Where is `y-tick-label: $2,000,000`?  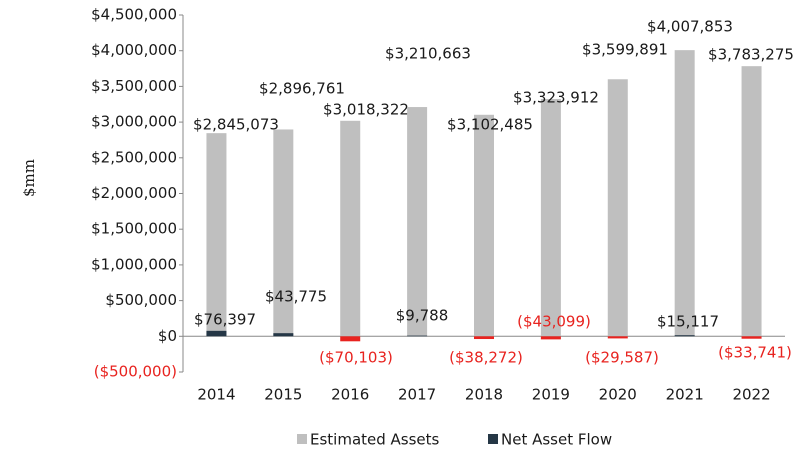 y-tick-label: $2,000,000 is located at coordinates (134, 193).